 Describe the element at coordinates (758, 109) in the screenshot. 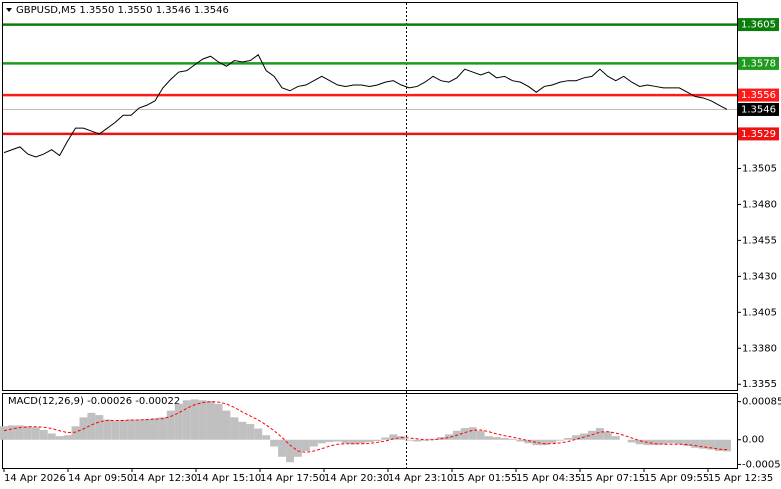

I see `current-price-box` at that location.